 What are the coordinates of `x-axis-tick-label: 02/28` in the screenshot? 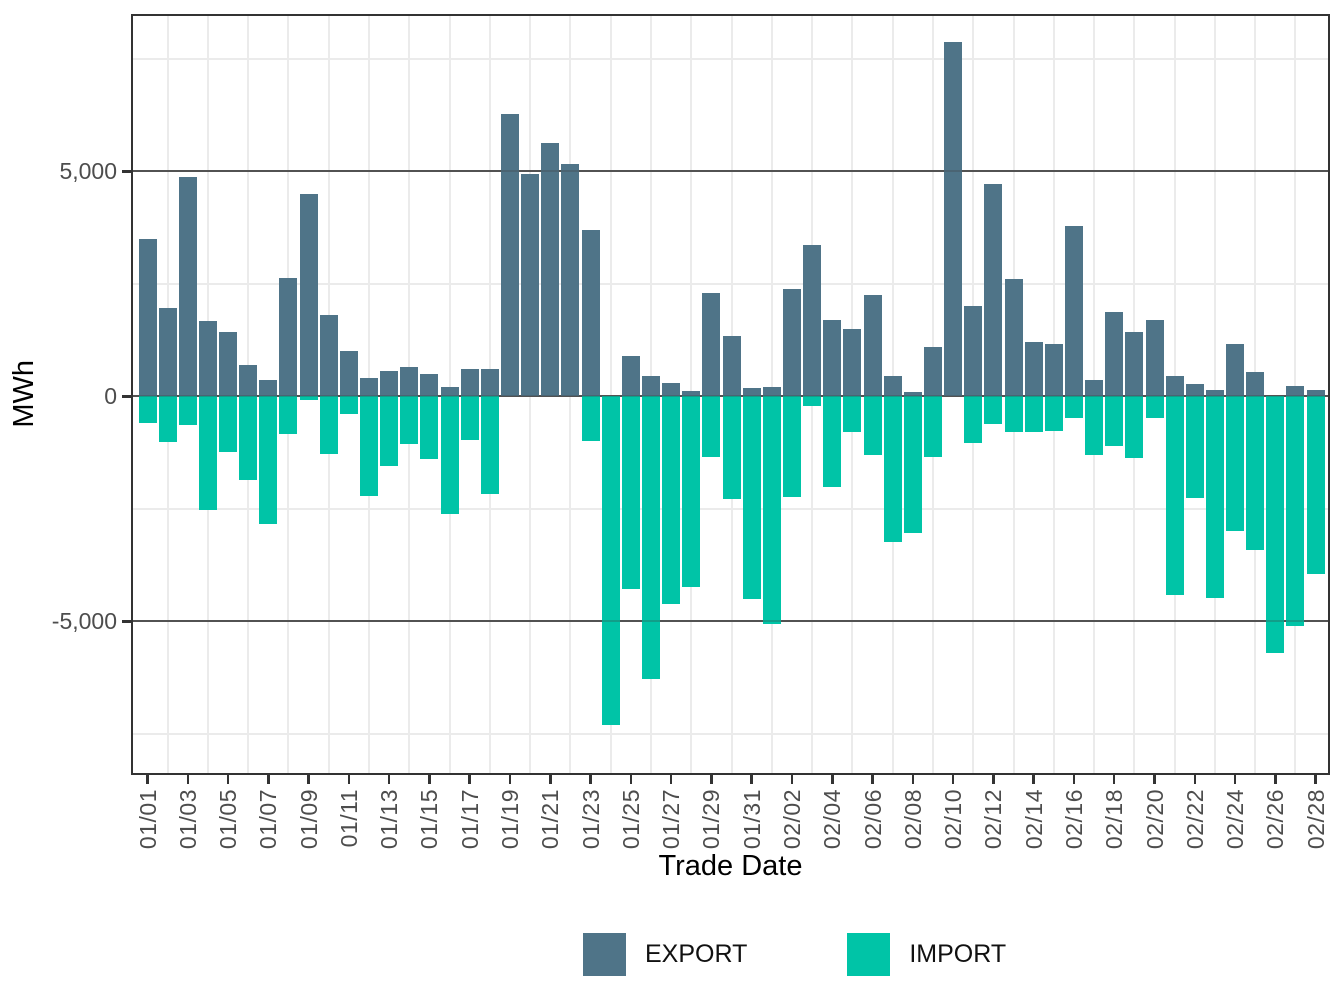 It's located at (1315, 819).